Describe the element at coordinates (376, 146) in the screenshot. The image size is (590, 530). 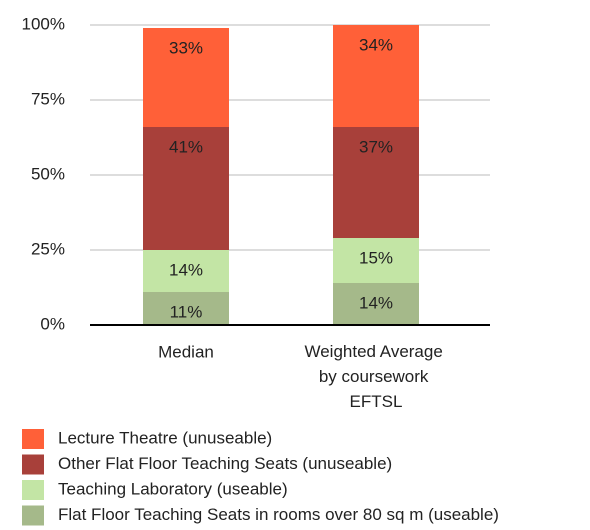
I see `data-label: 37%` at that location.